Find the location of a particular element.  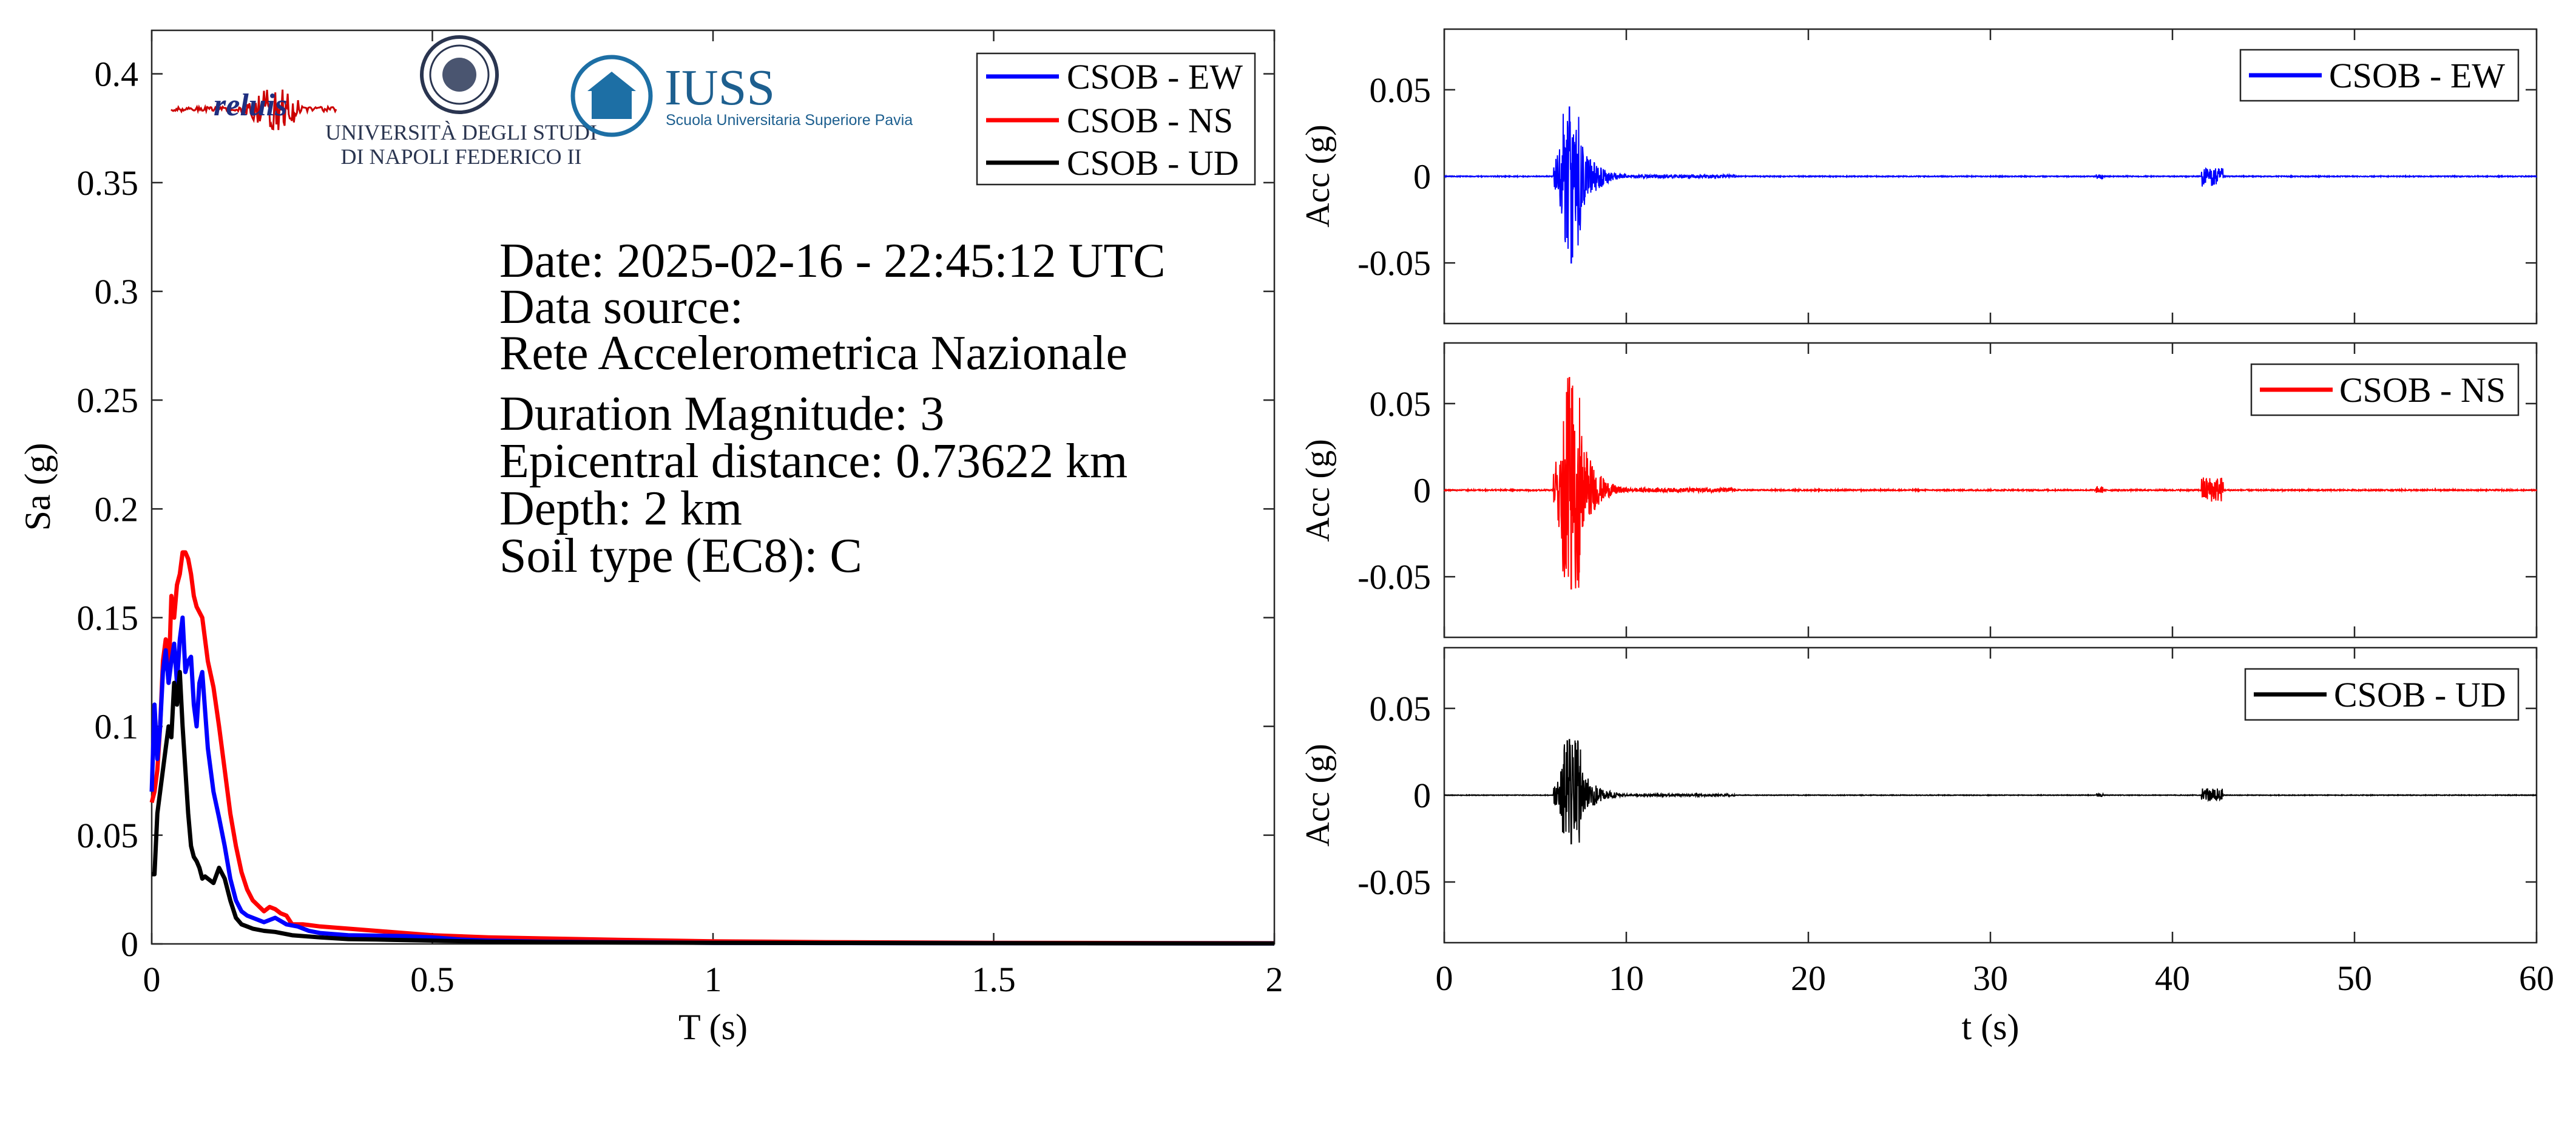

reluis-wave-icon is located at coordinates (254, 110).